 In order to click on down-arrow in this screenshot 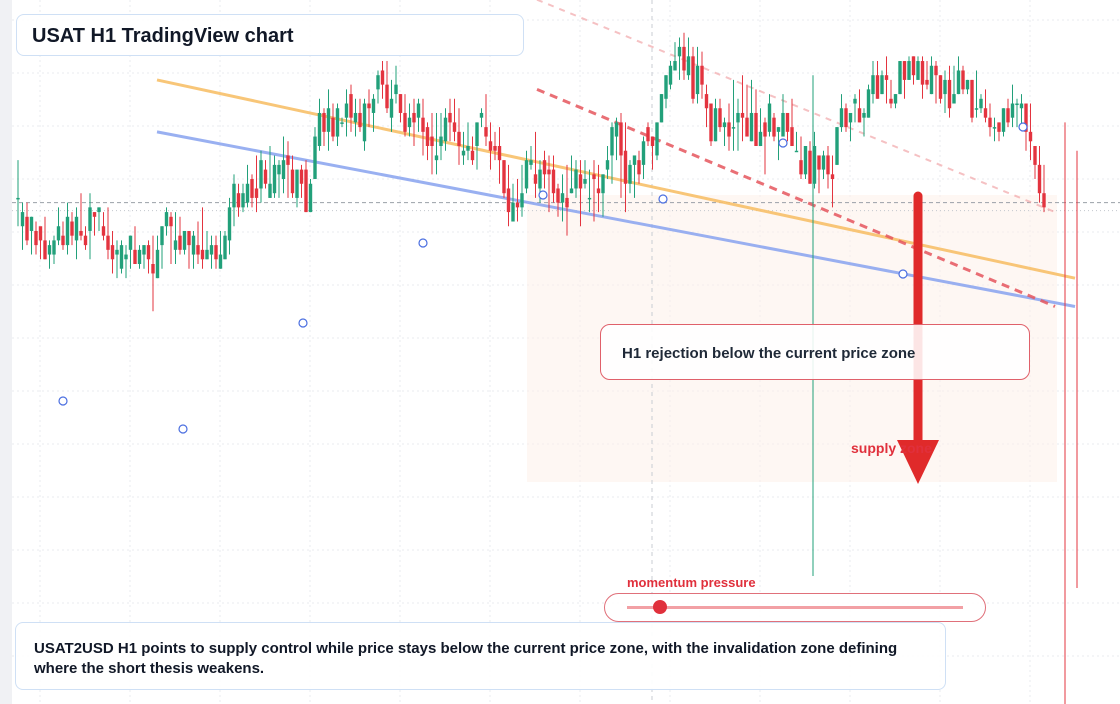, I will do `click(918, 337)`.